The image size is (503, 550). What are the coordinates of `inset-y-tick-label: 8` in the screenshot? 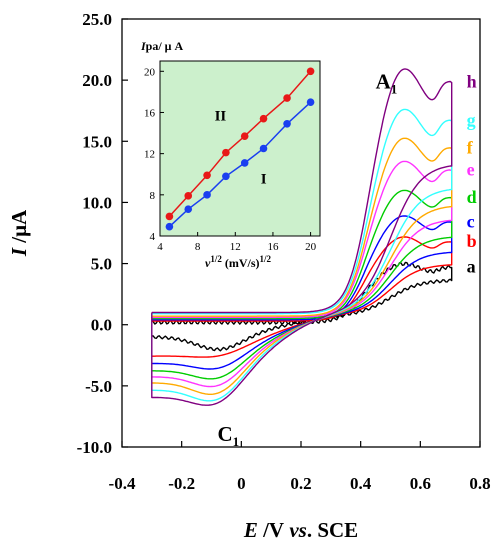 It's located at (153, 196).